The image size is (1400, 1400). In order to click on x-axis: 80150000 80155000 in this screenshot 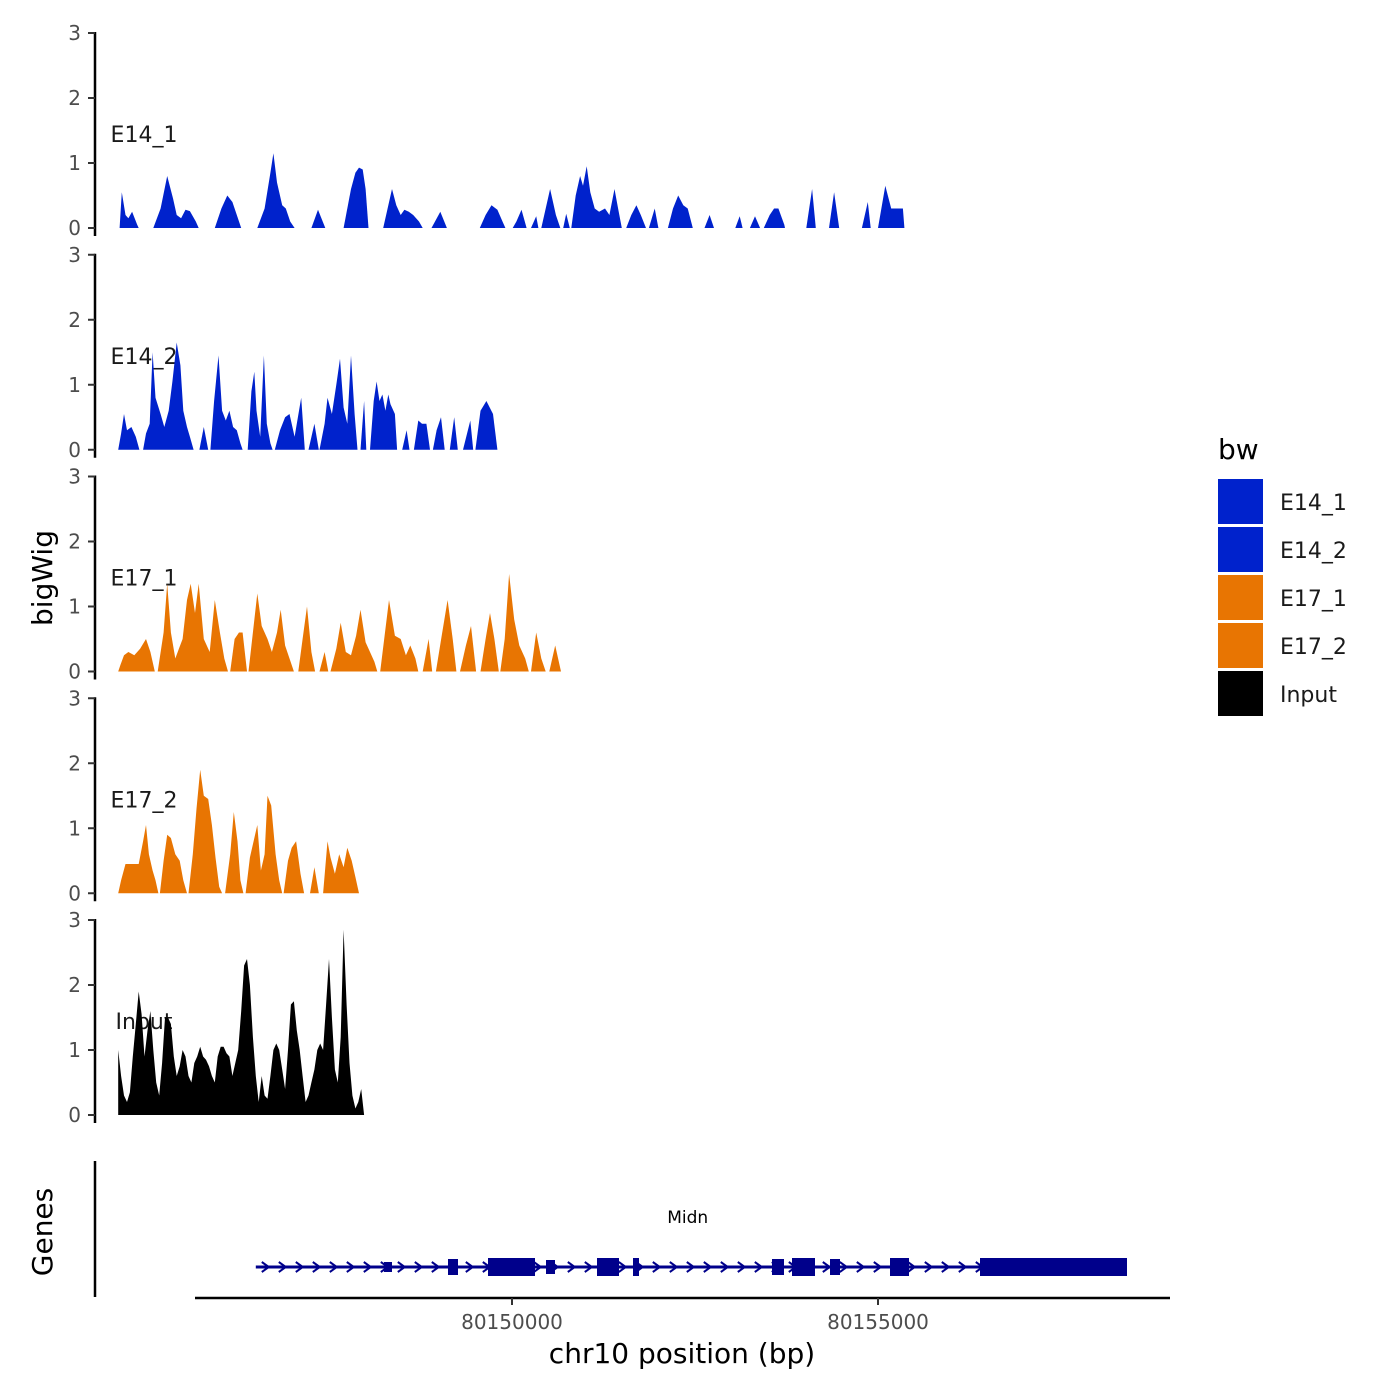, I will do `click(682, 1315)`.